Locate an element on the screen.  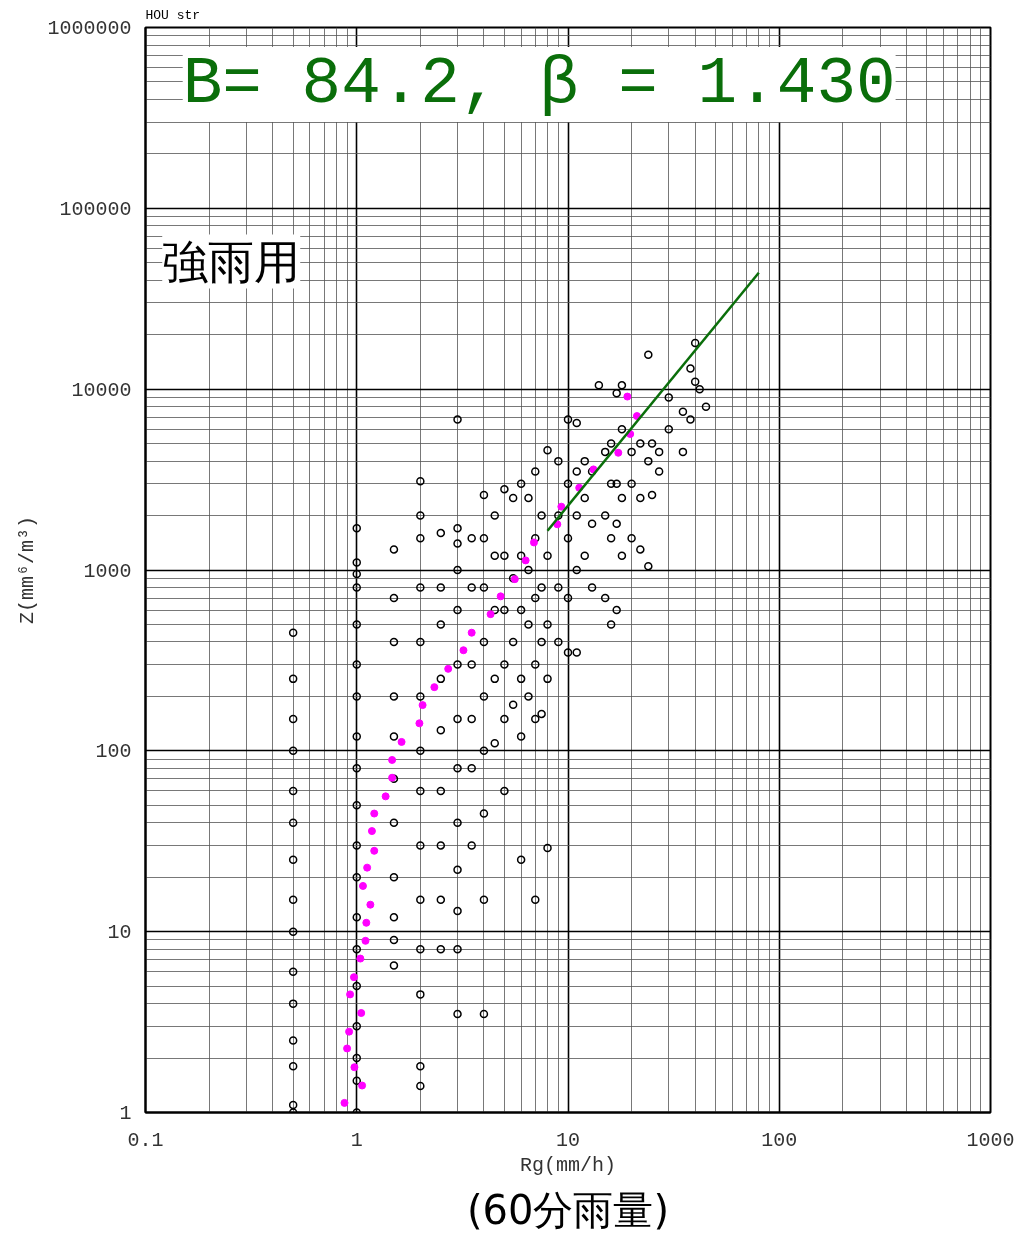
annotation: 強雨用 is located at coordinates (231, 261).